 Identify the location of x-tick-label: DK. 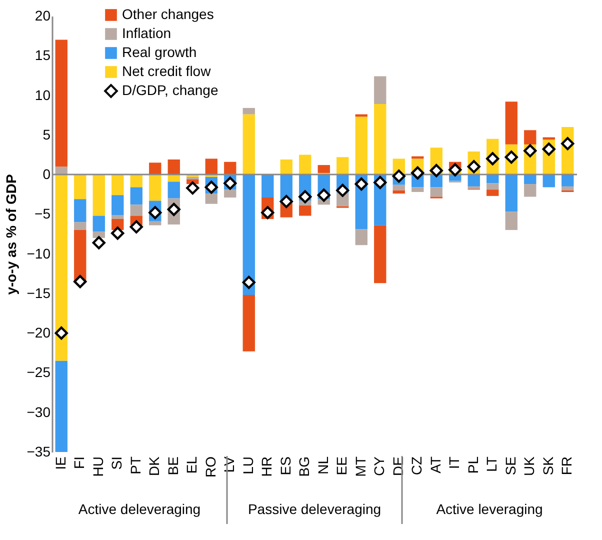
(154, 466).